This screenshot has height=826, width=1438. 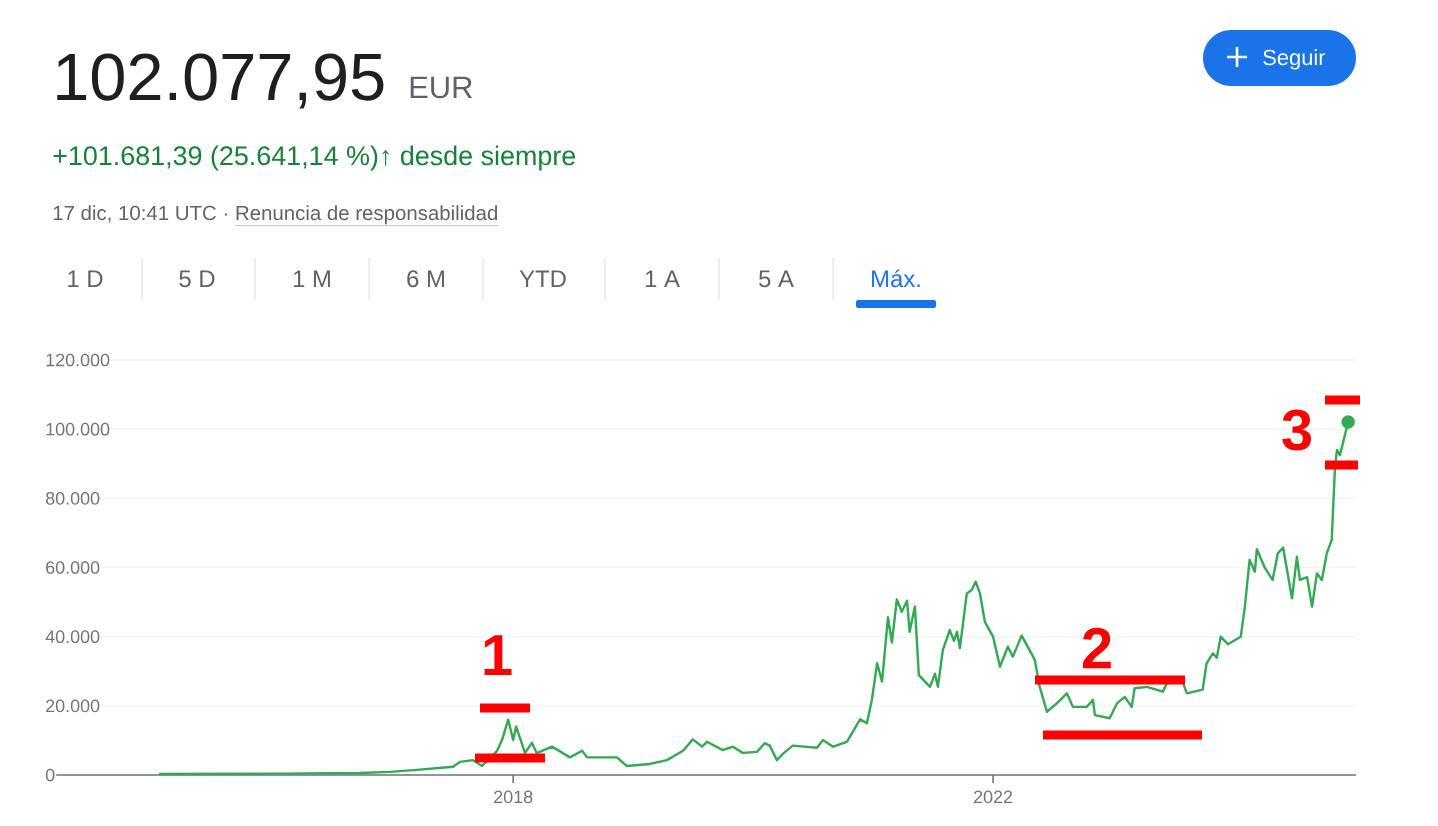 I want to click on annotation: 3, so click(x=1296, y=430).